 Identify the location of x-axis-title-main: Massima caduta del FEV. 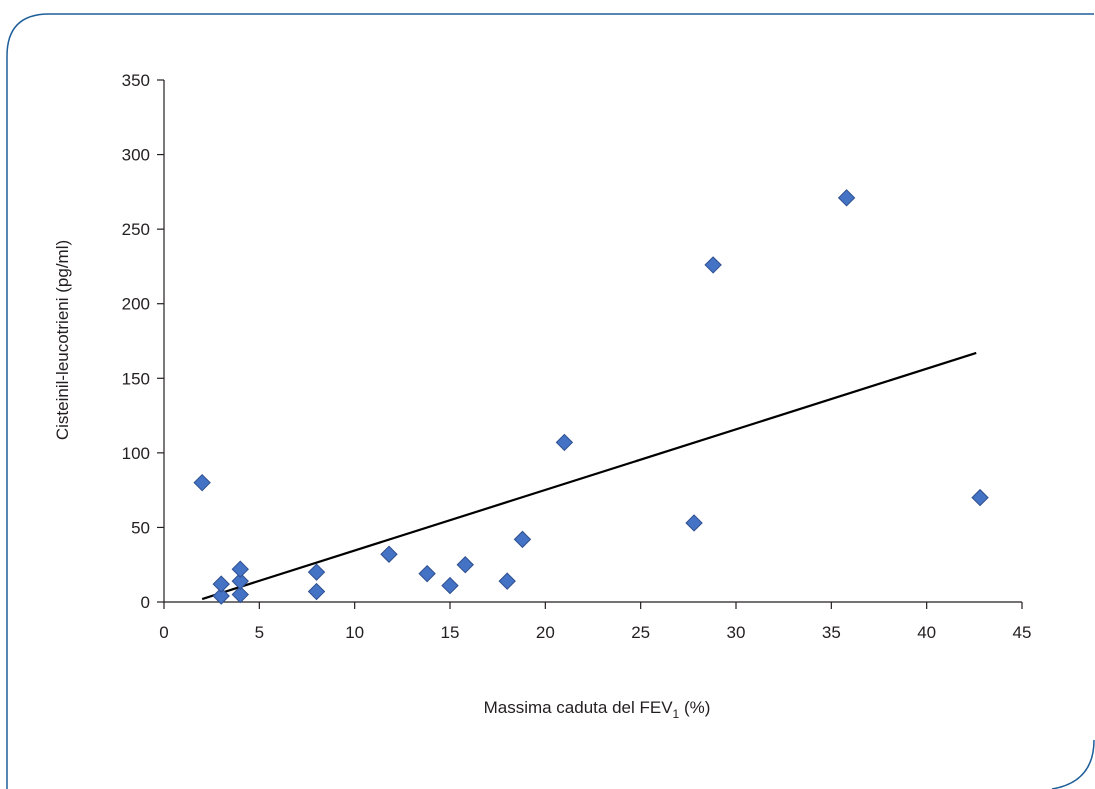
(579, 707).